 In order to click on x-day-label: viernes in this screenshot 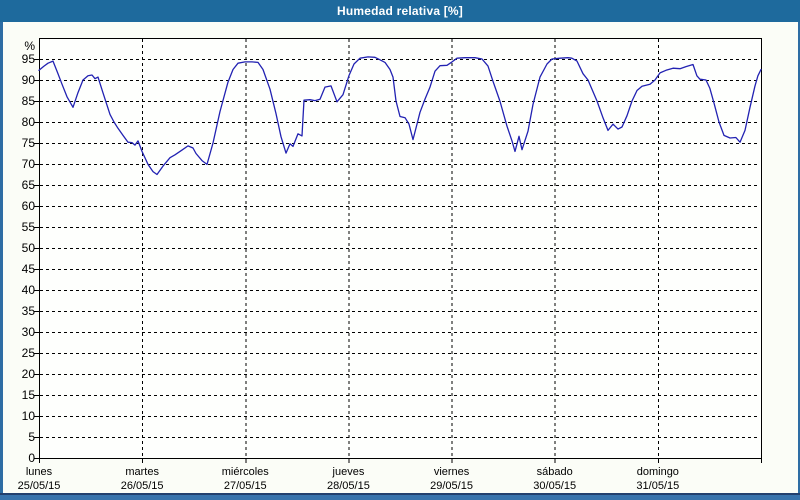, I will do `click(451, 472)`.